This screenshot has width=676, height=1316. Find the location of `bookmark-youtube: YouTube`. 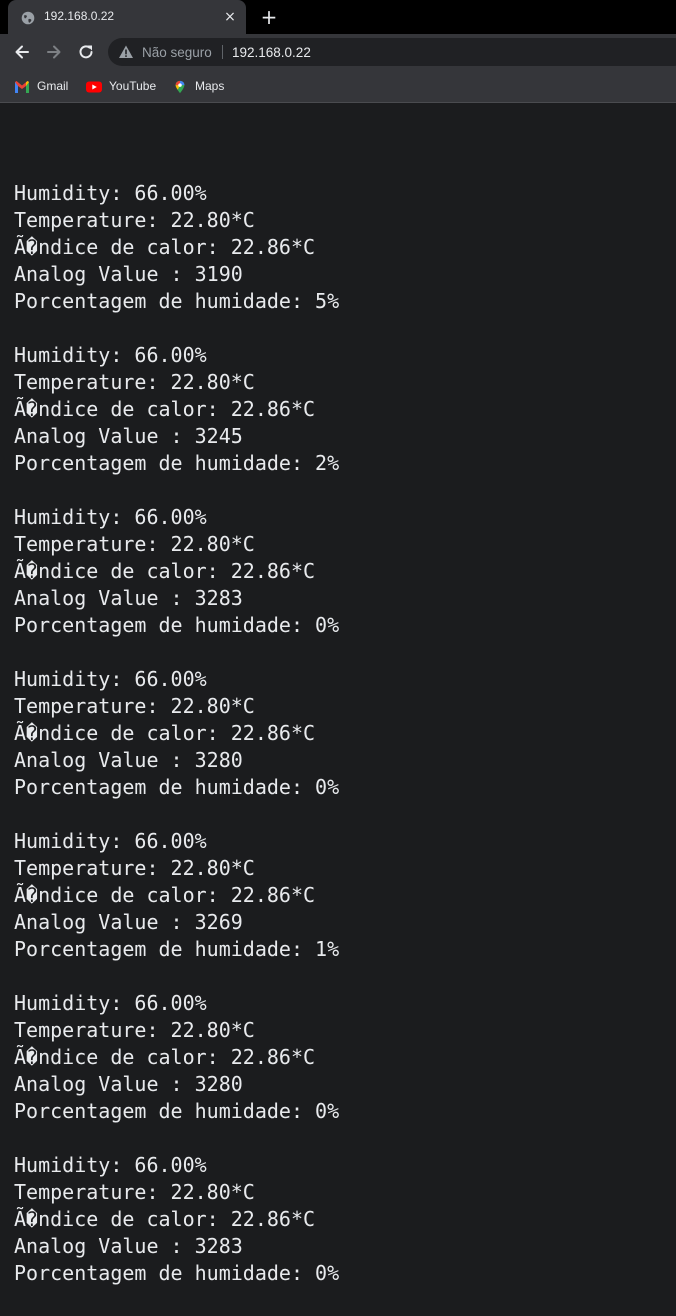

bookmark-youtube: YouTube is located at coordinates (124, 86).